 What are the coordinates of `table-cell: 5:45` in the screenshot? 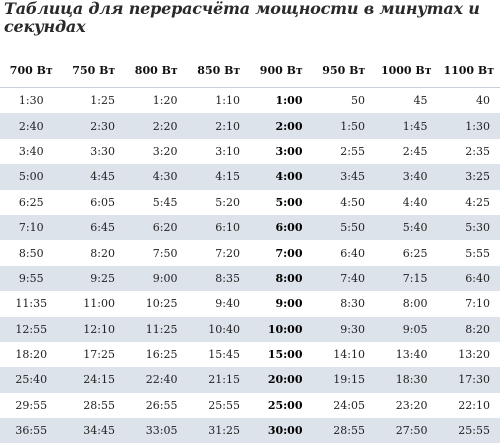 It's located at (156, 202).